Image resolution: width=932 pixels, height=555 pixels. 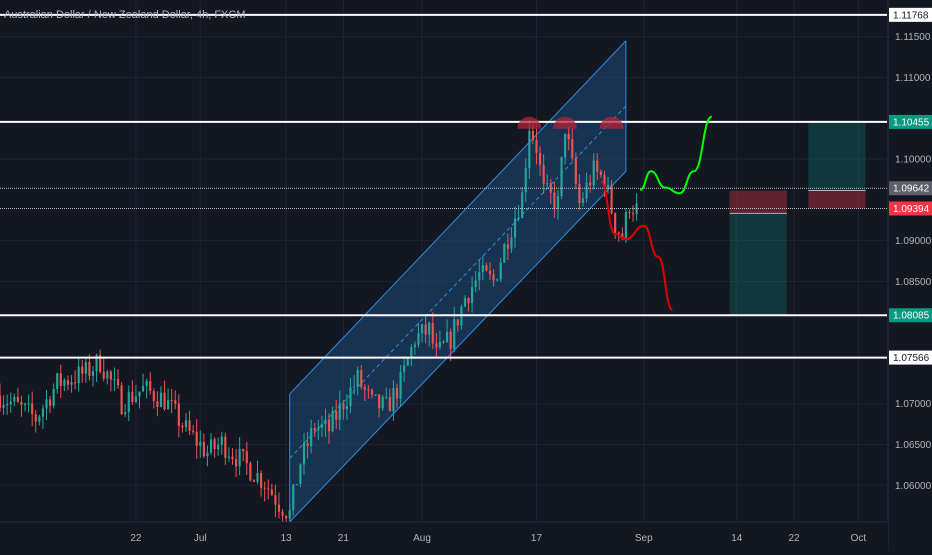 I want to click on price-label-text: 1.08085, so click(x=911, y=316).